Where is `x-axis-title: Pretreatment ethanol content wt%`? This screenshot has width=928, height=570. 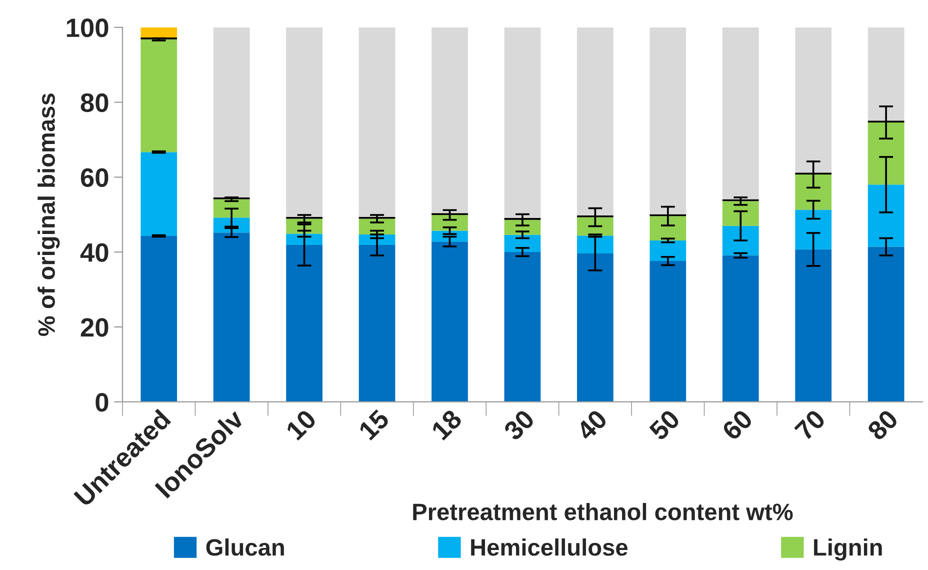 x-axis-title: Pretreatment ethanol content wt% is located at coordinates (603, 511).